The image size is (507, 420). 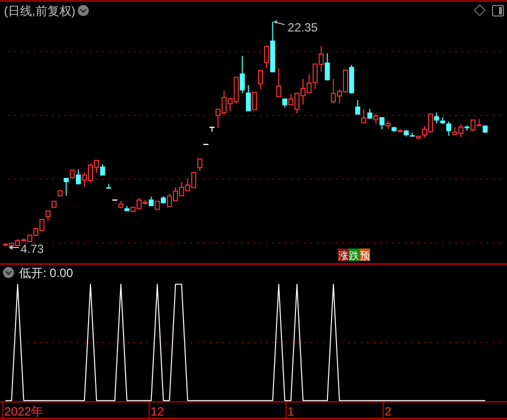 I want to click on chart-title: (日线,前复权), so click(x=40, y=11).